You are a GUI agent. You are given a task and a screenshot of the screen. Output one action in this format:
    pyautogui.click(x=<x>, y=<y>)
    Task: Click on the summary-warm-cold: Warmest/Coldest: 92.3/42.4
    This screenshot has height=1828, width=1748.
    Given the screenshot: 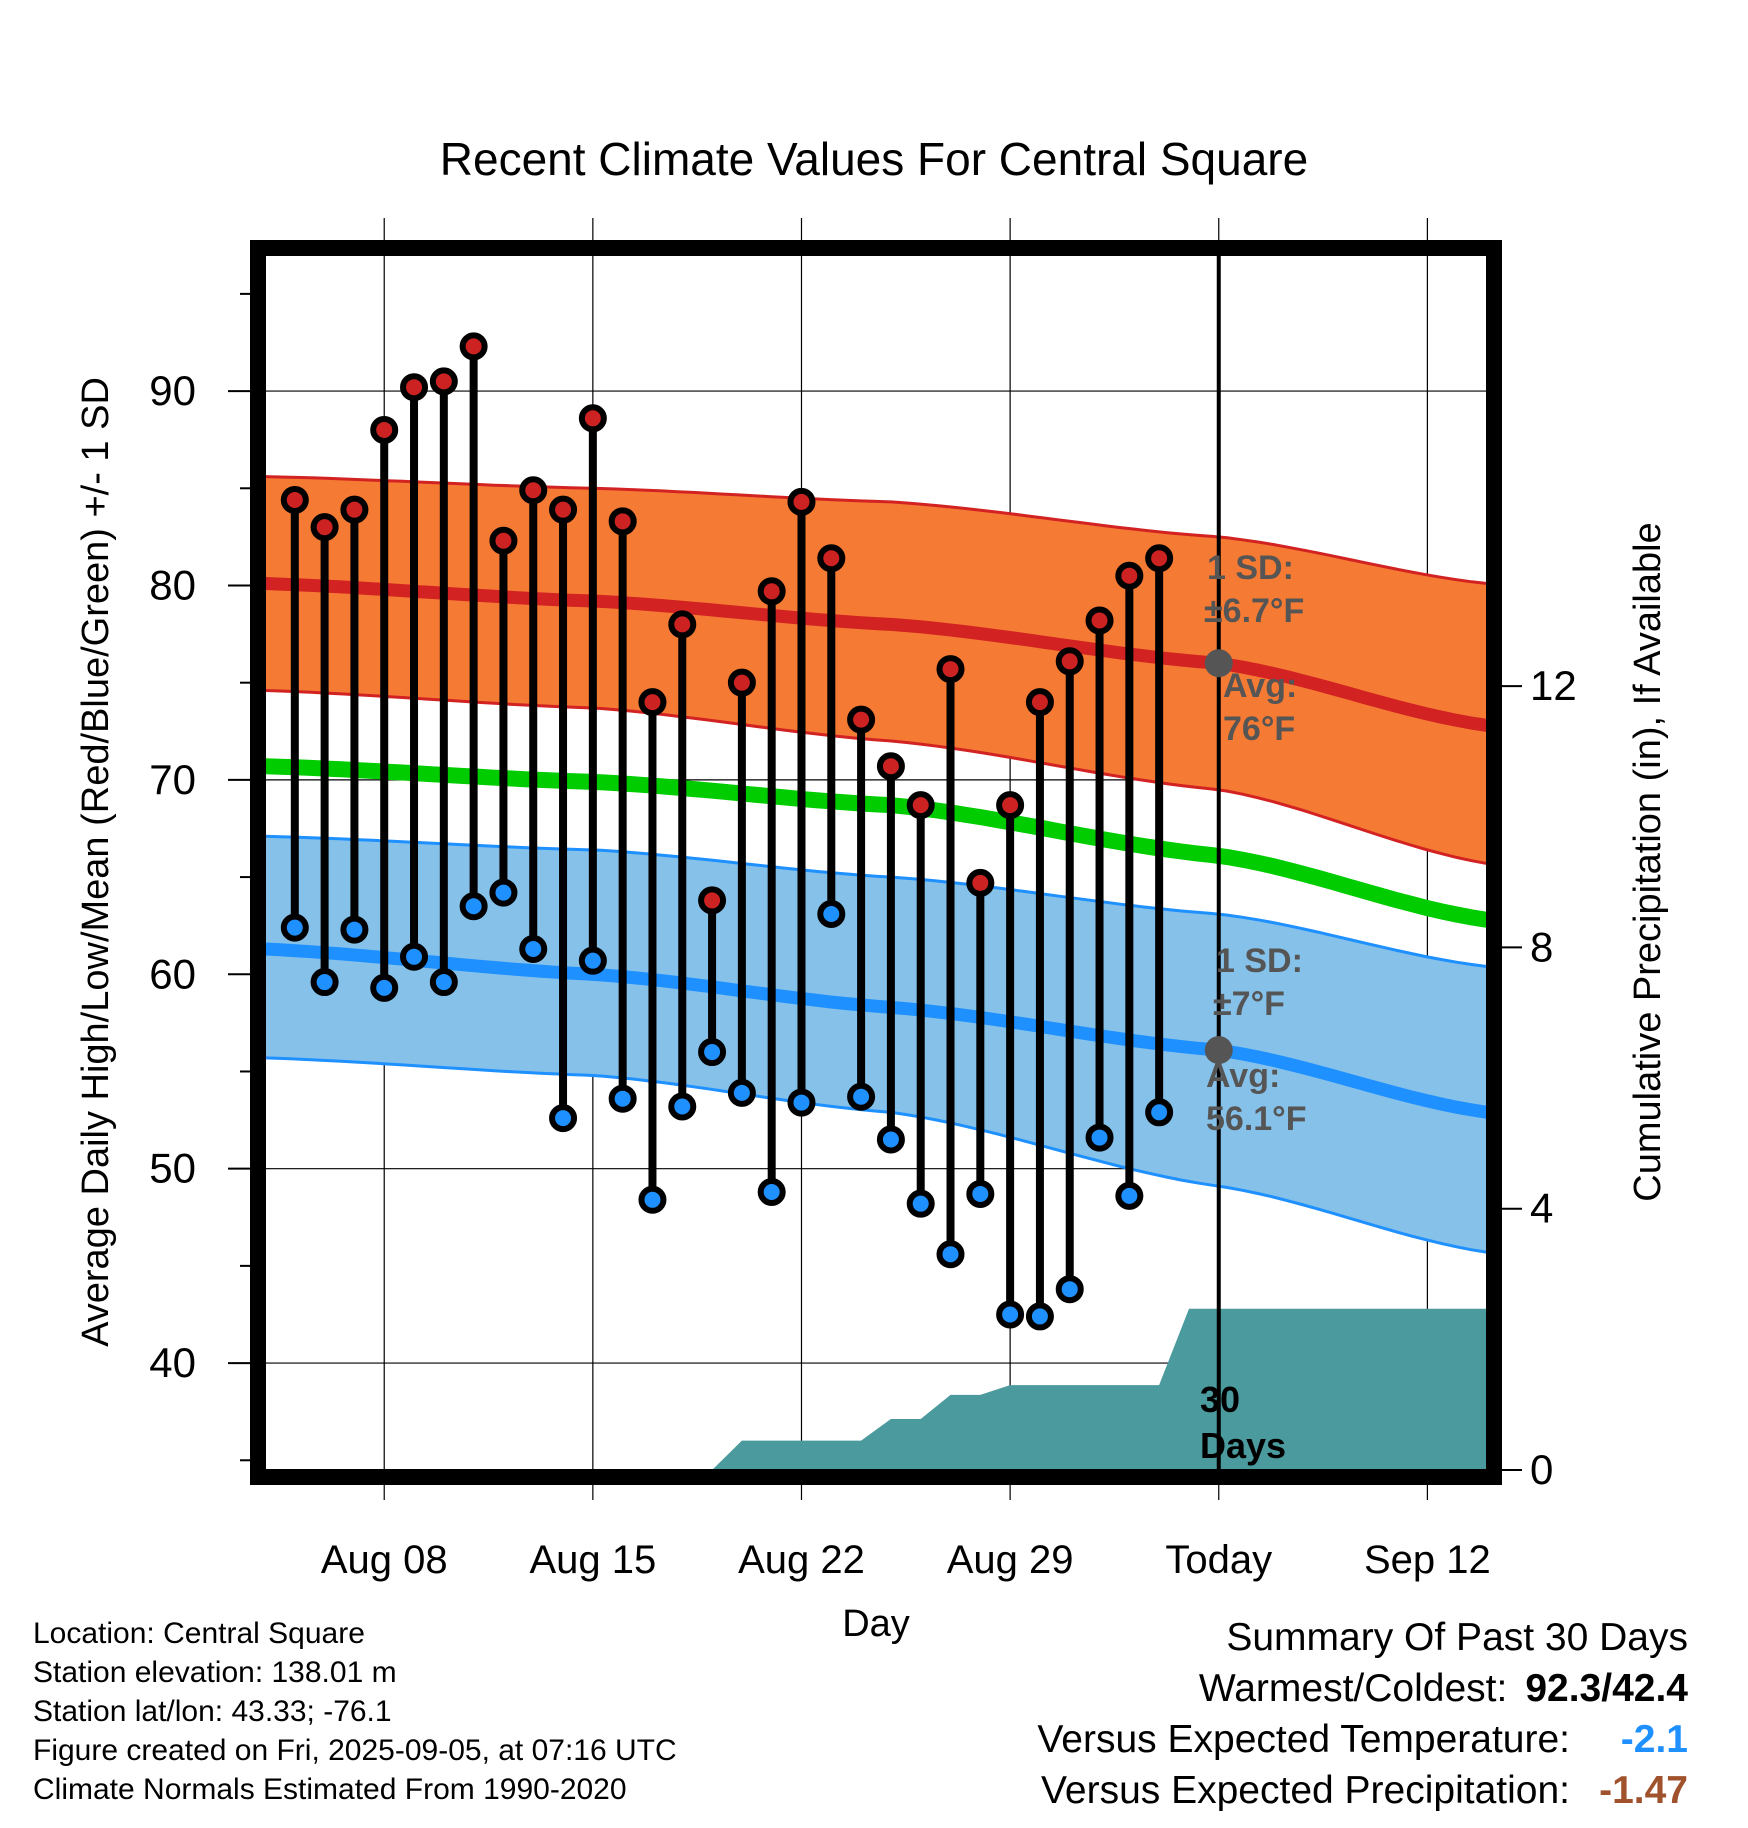 What is the action you would take?
    pyautogui.click(x=1362, y=1688)
    